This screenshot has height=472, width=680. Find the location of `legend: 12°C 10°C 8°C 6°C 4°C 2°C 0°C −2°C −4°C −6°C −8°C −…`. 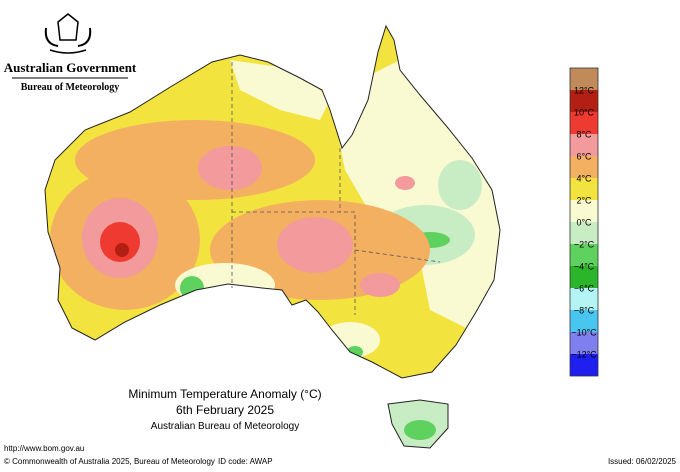

legend: 12°C 10°C 8°C 6°C 4°C 2°C 0°C −2°C −4°C −6°C −8°C −… is located at coordinates (584, 222).